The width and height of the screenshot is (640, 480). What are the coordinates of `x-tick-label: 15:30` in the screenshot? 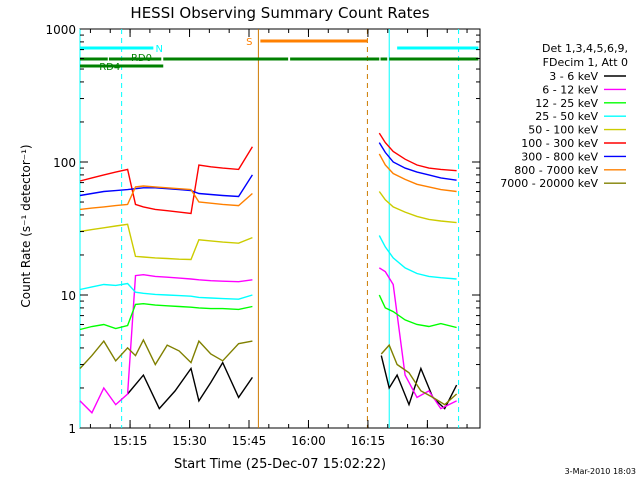 It's located at (189, 441).